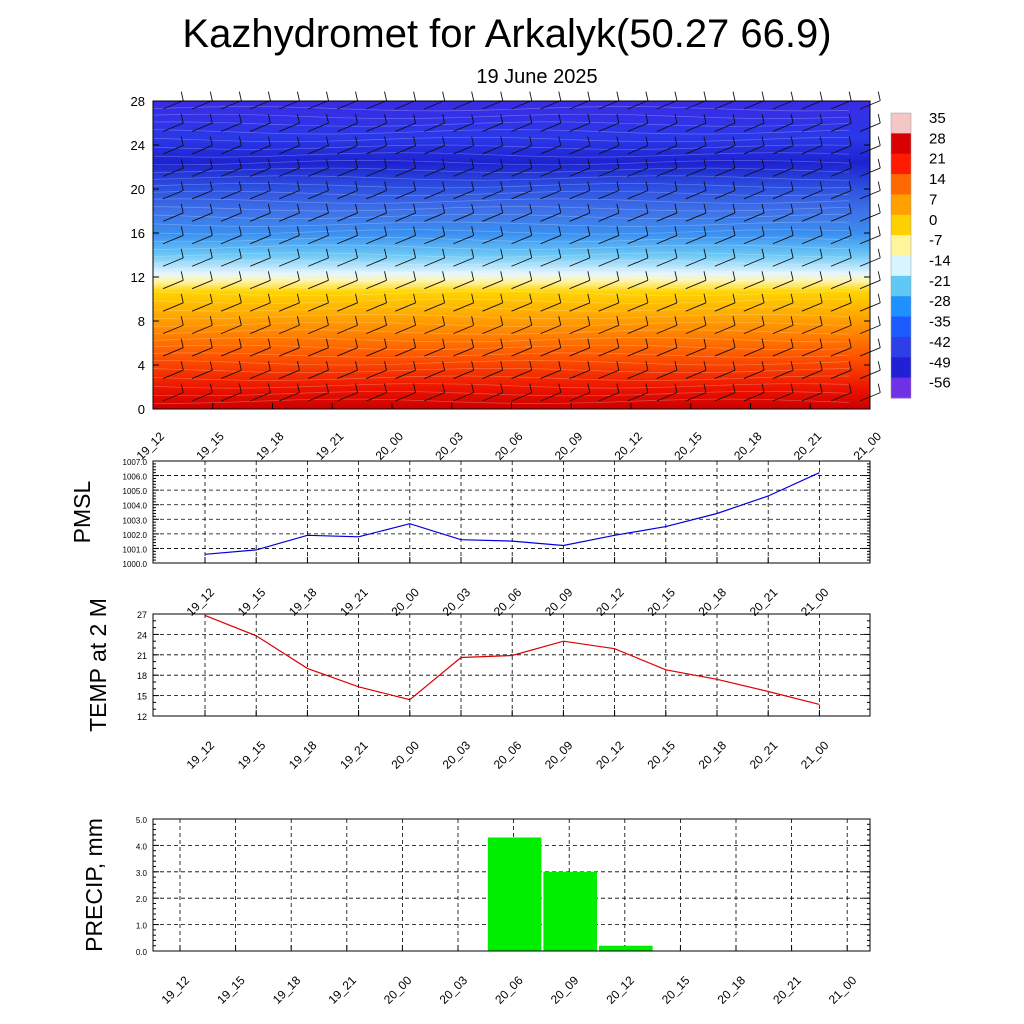 The width and height of the screenshot is (1024, 1024). Describe the element at coordinates (98, 665) in the screenshot. I see `y-axis-title: TEMP at 2 M` at that location.